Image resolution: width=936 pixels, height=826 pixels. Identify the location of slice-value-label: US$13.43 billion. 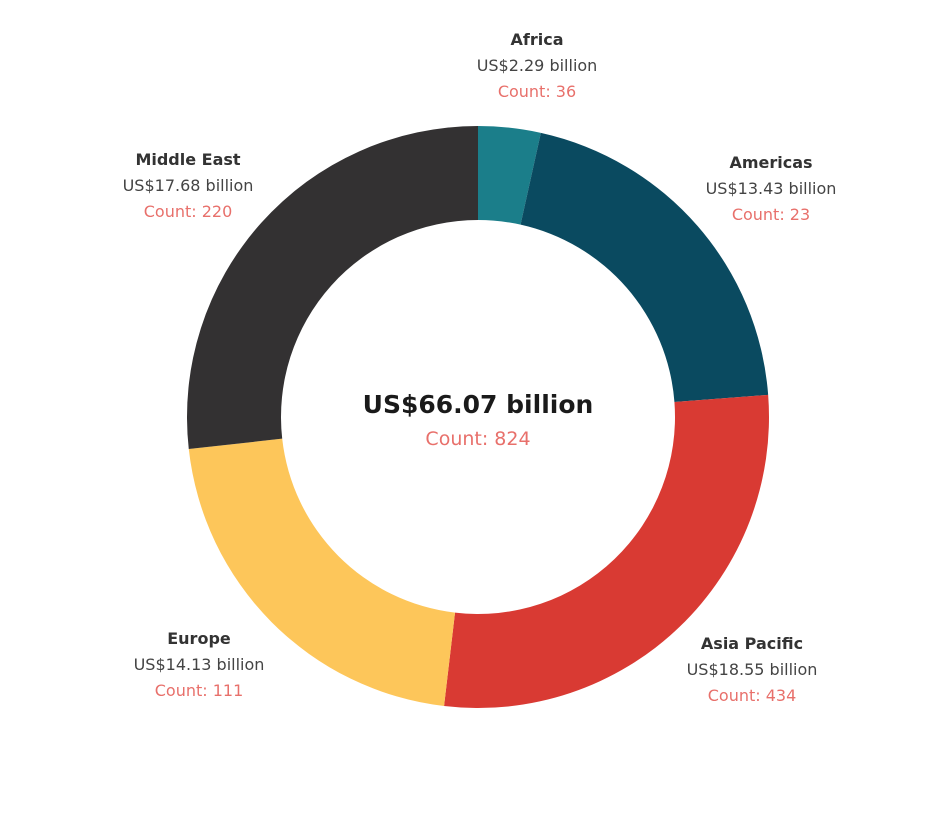
(771, 188).